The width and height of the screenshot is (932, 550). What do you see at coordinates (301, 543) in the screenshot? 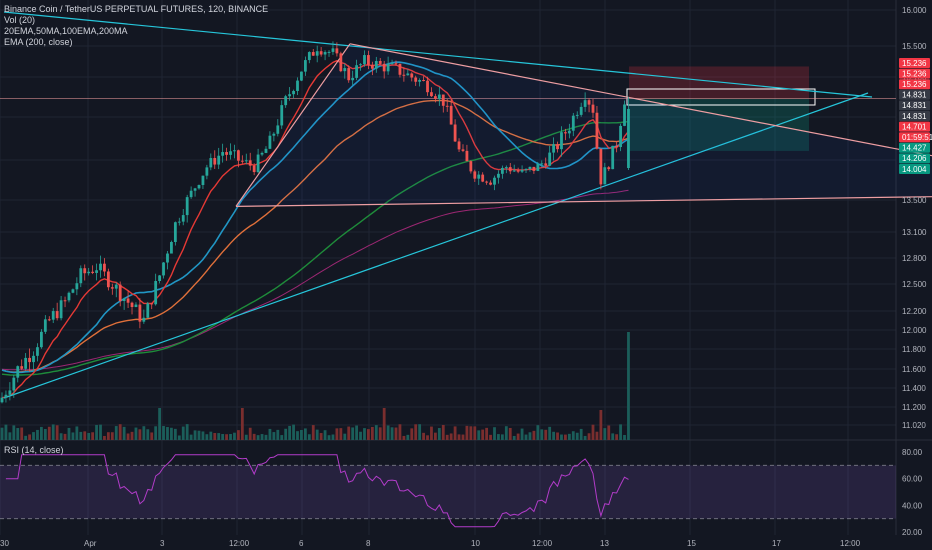
I see `time-tick-label: 6` at bounding box center [301, 543].